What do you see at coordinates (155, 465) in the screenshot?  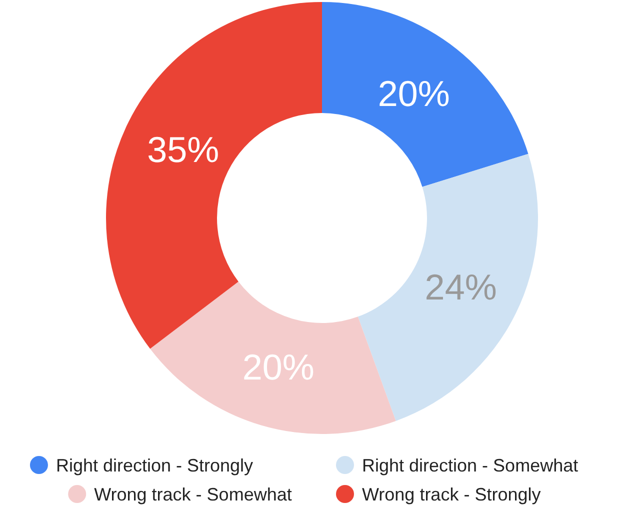 I see `legend-label: Right direction - Strongly` at bounding box center [155, 465].